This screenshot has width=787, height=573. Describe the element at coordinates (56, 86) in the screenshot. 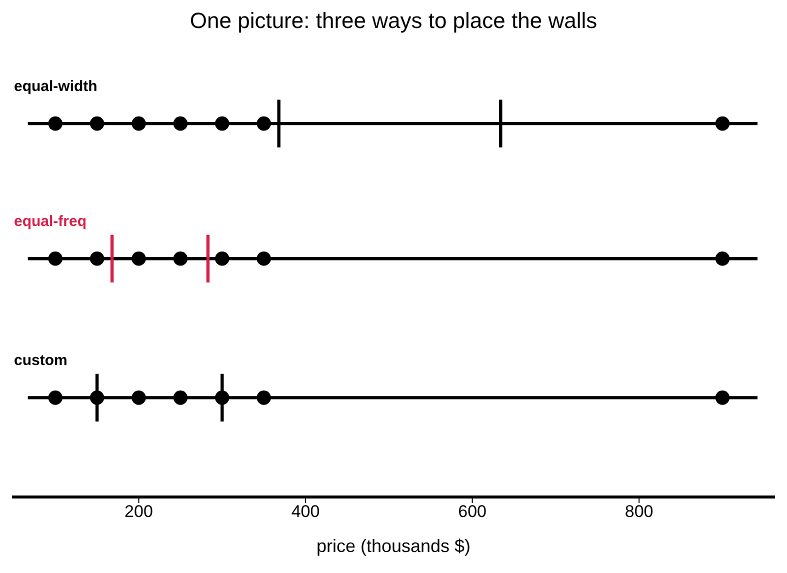

I see `series-label: equal-width` at that location.